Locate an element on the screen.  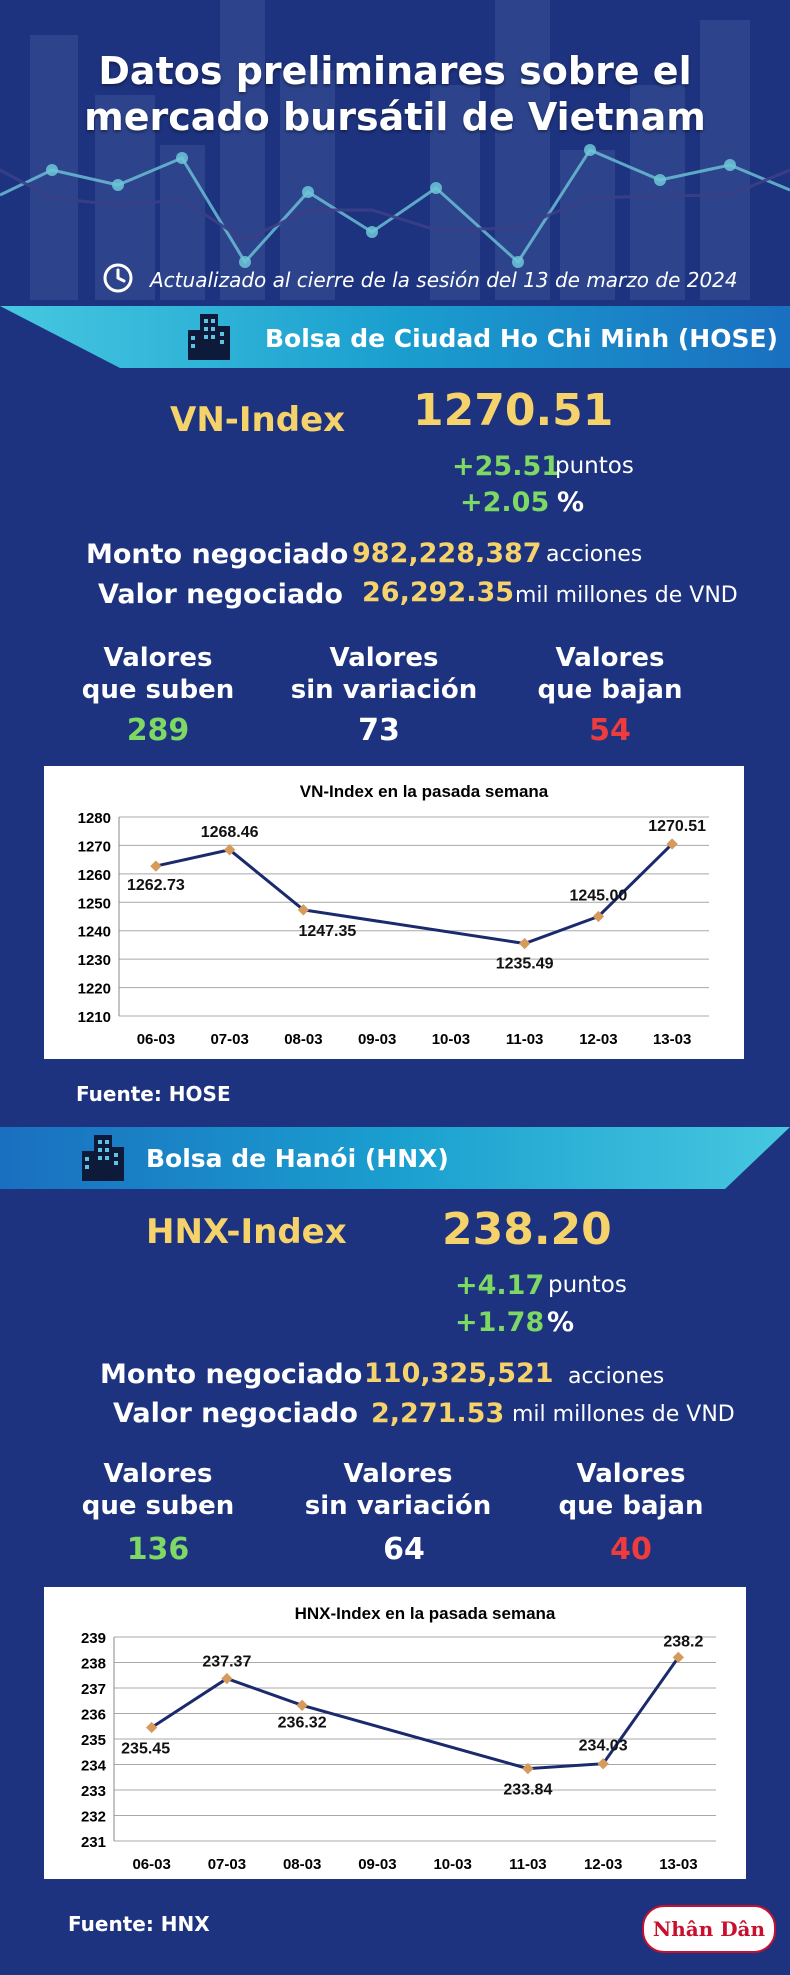
chart-title: VN-Index en la pasada semana is located at coordinates (424, 791).